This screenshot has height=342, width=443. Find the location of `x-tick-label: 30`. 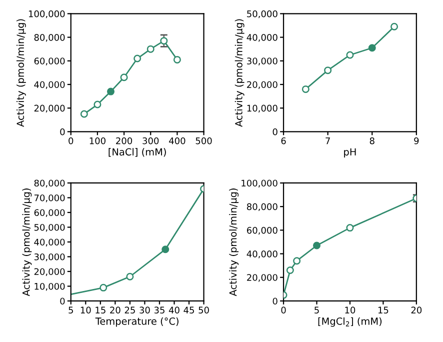

x-tick-label: 30 is located at coordinates (145, 310).